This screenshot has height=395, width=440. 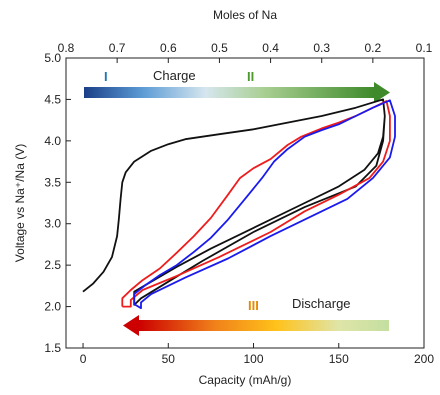 What do you see at coordinates (237, 92) in the screenshot?
I see `charge-arrow` at bounding box center [237, 92].